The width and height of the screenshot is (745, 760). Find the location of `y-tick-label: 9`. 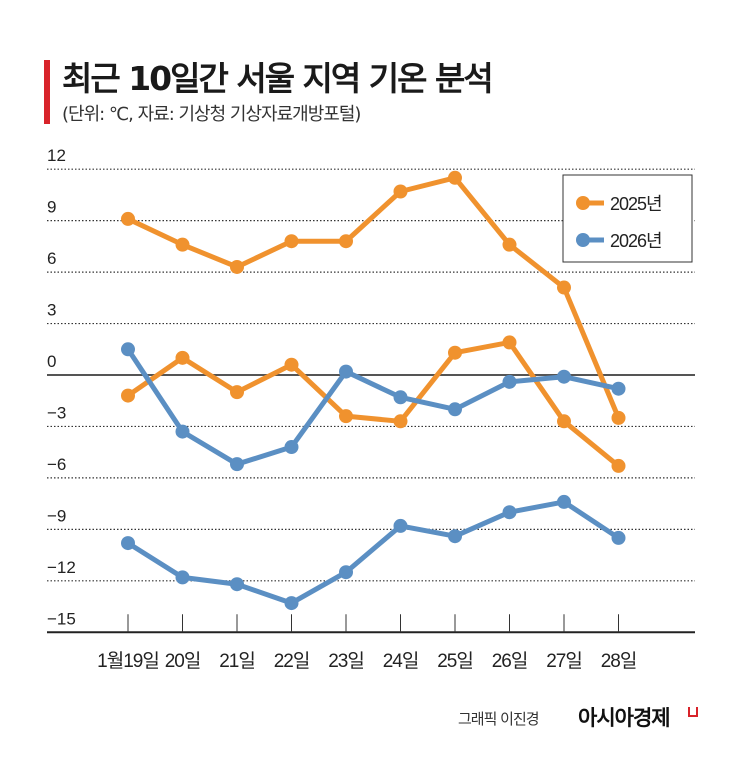

y-tick-label: 9 is located at coordinates (51, 207).